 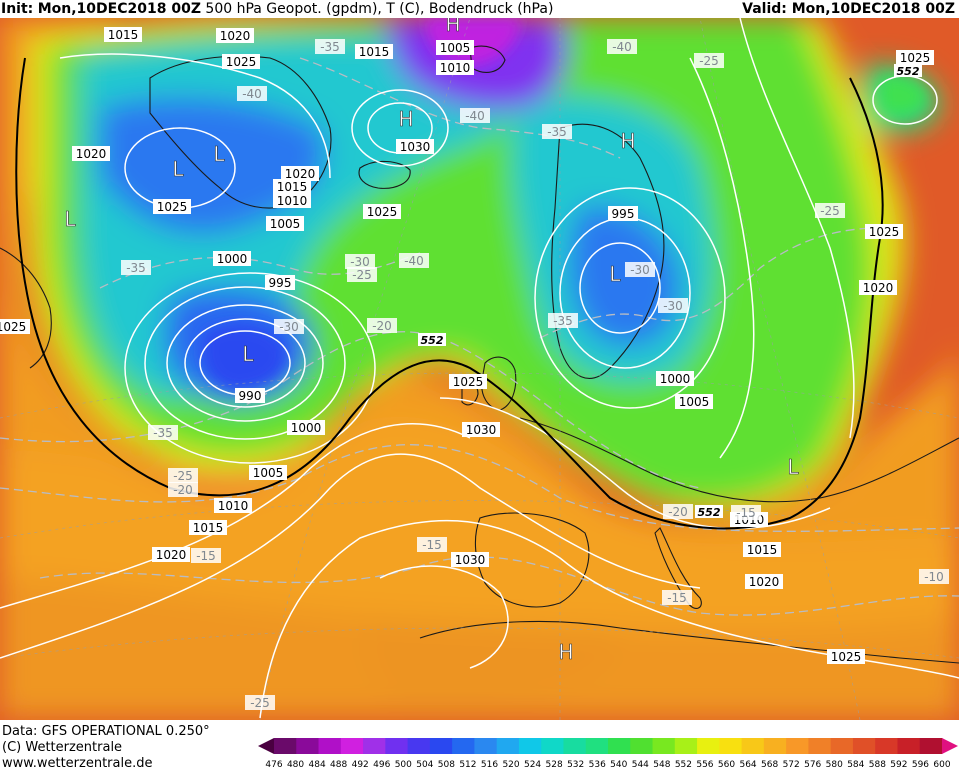 What do you see at coordinates (683, 765) in the screenshot?
I see `scale-tick-label: 552` at bounding box center [683, 765].